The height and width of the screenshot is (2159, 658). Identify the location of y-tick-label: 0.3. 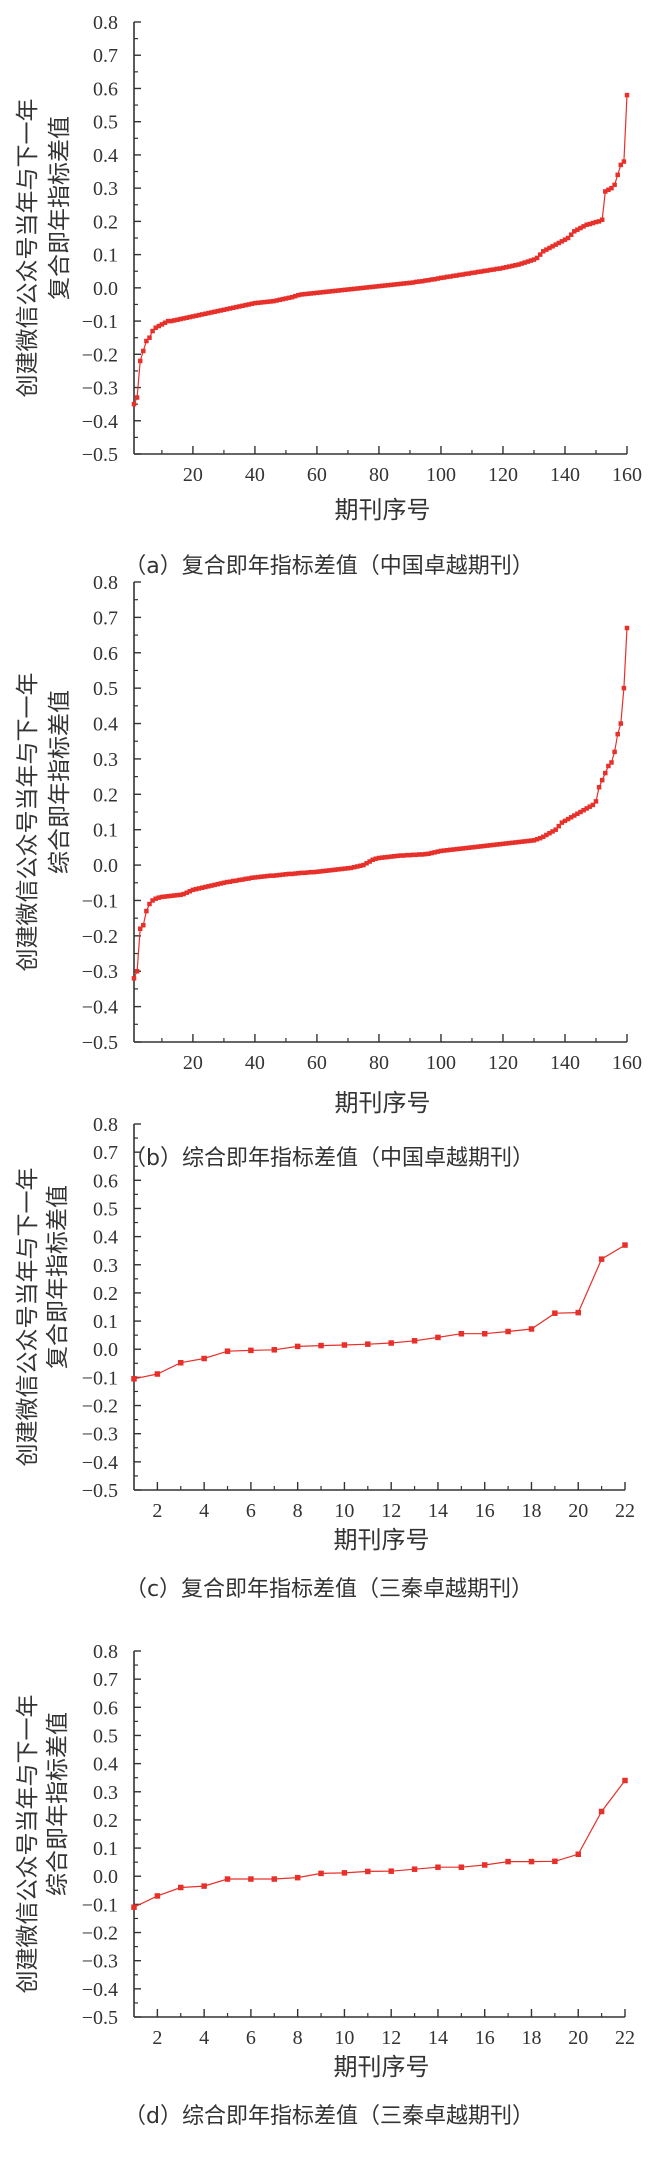
(105, 189).